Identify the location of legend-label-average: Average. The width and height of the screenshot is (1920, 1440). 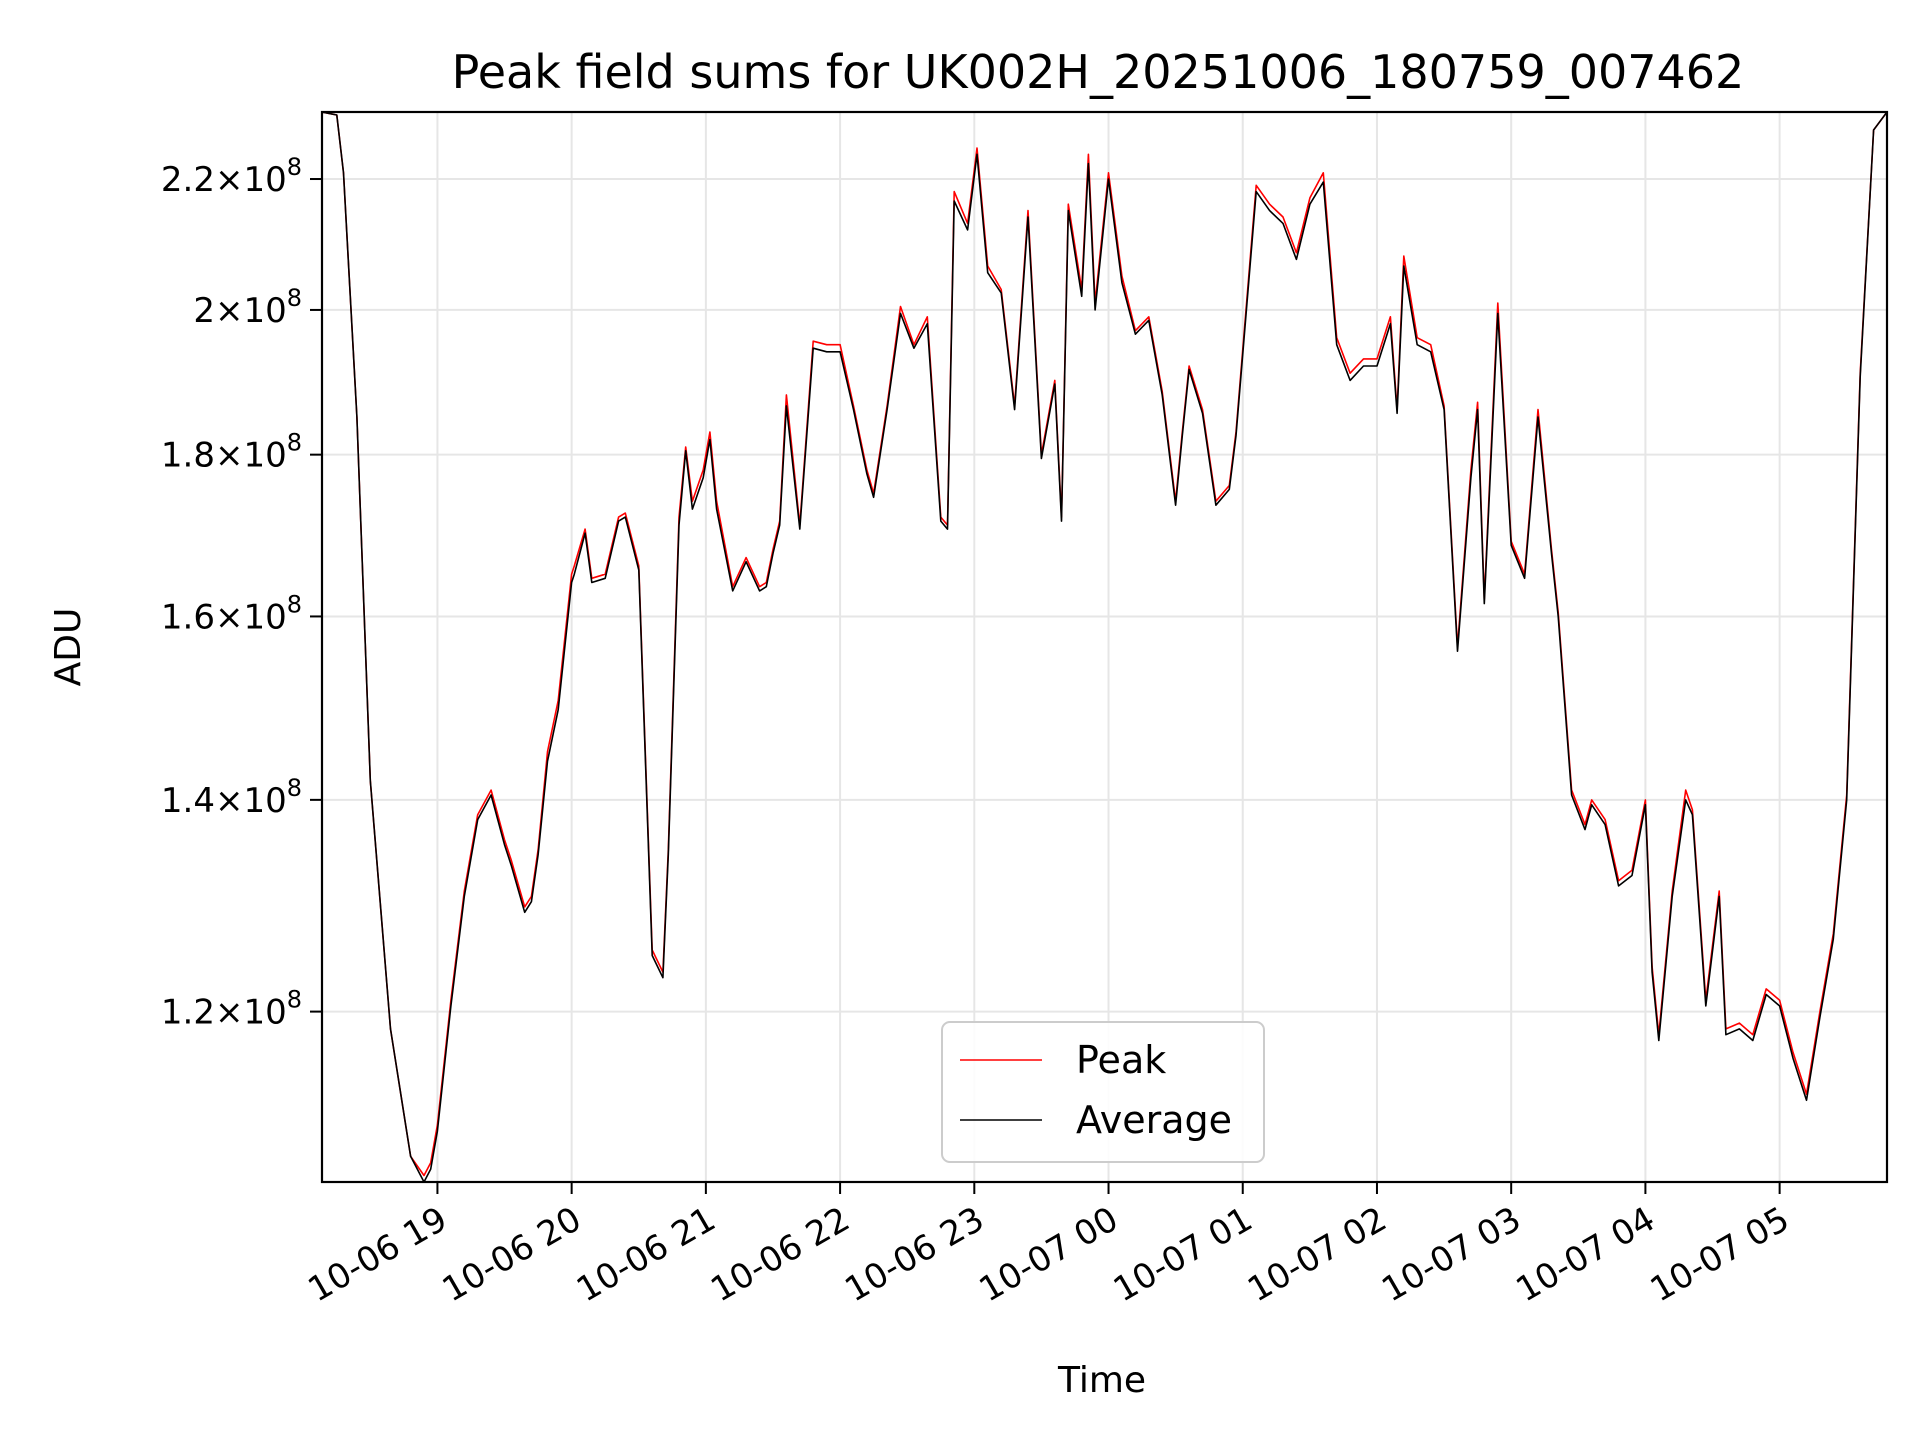
(1154, 1120).